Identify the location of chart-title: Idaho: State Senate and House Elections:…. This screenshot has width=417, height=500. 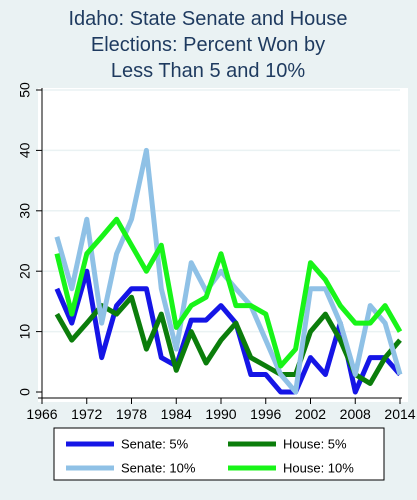
(207, 45).